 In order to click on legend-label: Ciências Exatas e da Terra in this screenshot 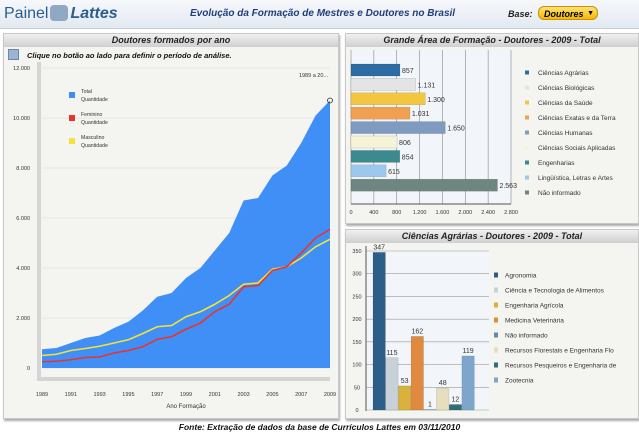, I will do `click(577, 118)`.